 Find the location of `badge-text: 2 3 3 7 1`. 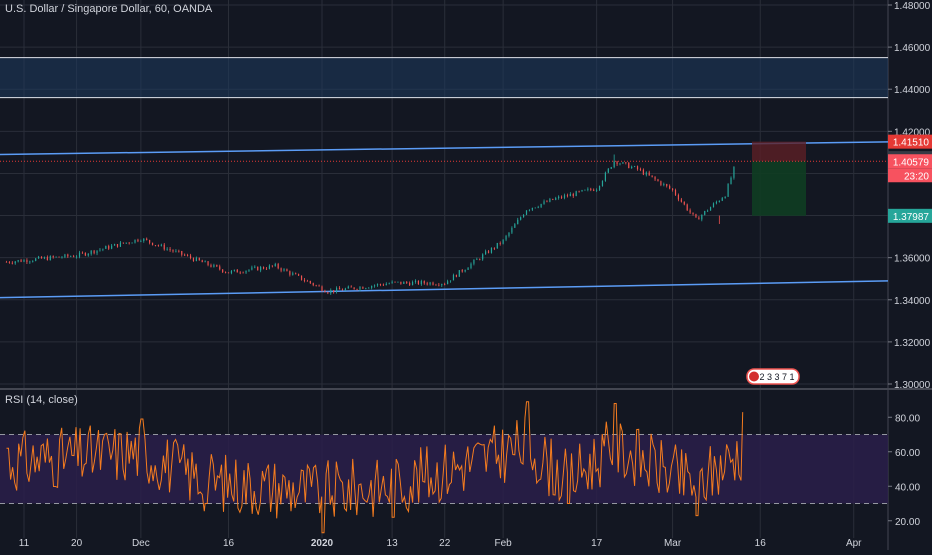

badge-text: 2 3 3 7 1 is located at coordinates (776, 377).